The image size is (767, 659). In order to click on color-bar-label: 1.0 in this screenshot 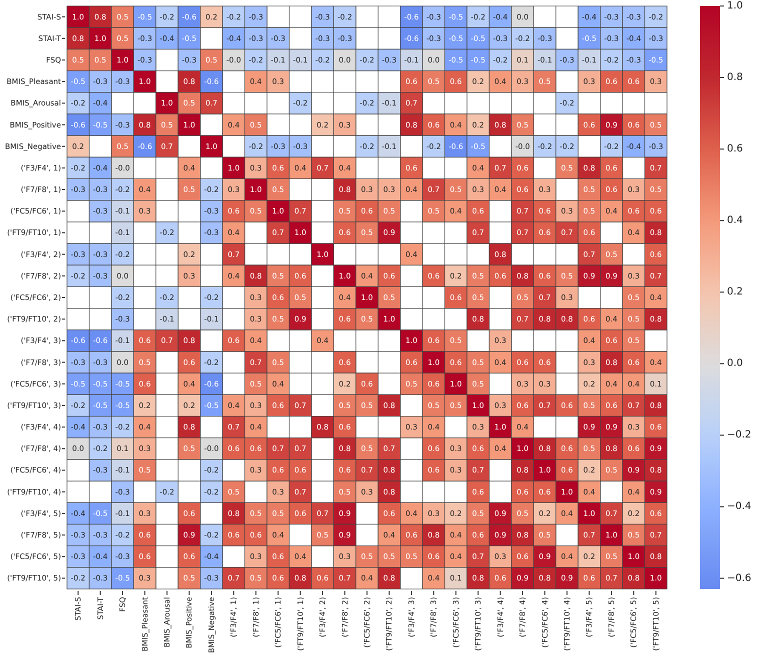, I will do `click(735, 6)`.